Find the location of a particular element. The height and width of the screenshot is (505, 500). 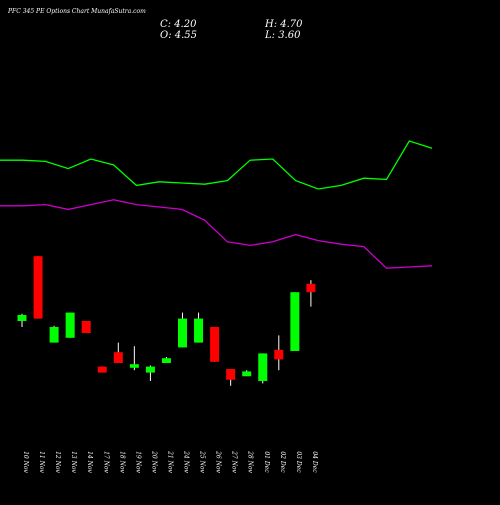

x-tick-label: 27 Nov is located at coordinates (234, 461).